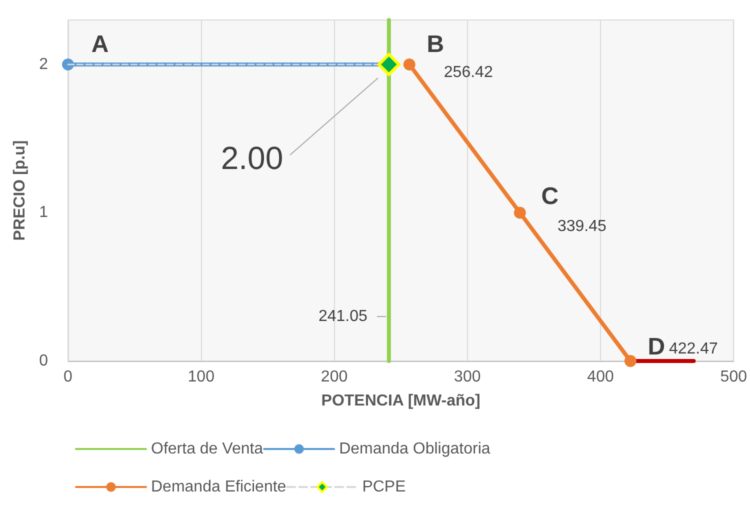 The image size is (750, 506). What do you see at coordinates (600, 377) in the screenshot?
I see `x-tick-label: 400` at bounding box center [600, 377].